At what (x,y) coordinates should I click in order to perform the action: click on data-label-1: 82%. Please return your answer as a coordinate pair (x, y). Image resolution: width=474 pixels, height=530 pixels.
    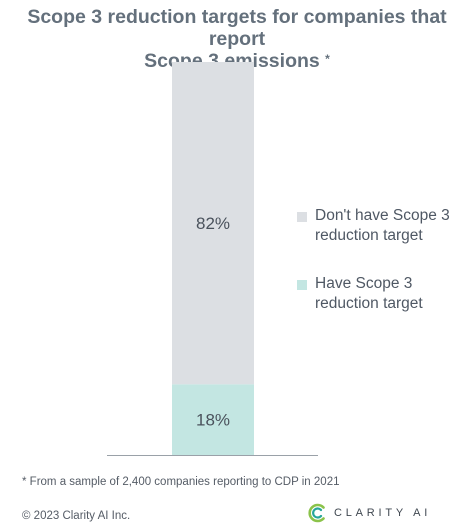
    Looking at the image, I should click on (213, 223).